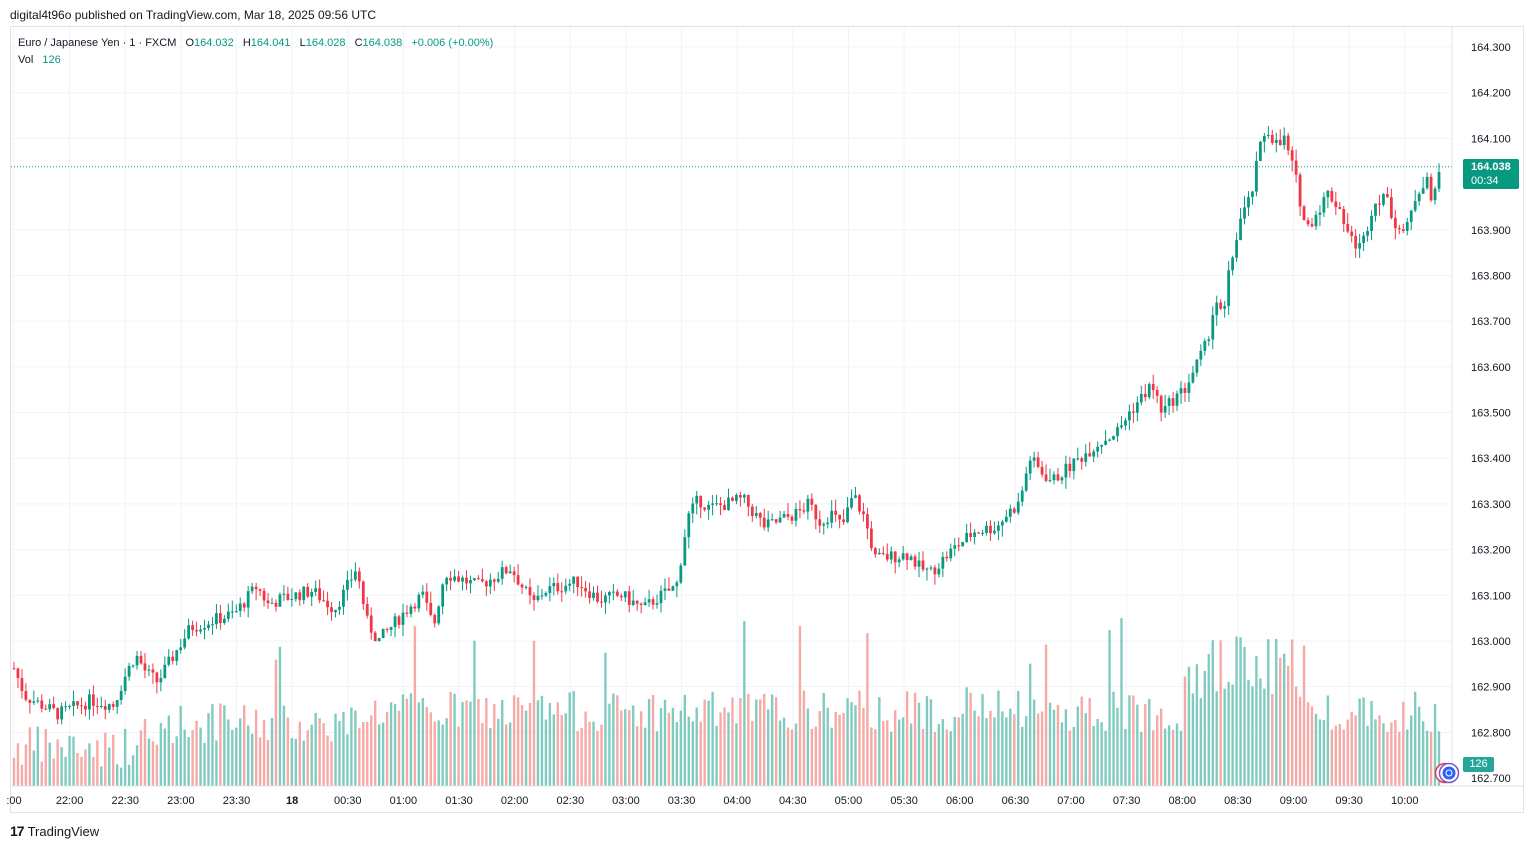 The image size is (1534, 849). Describe the element at coordinates (382, 43) in the screenshot. I see `legend-close: 164.038` at that location.